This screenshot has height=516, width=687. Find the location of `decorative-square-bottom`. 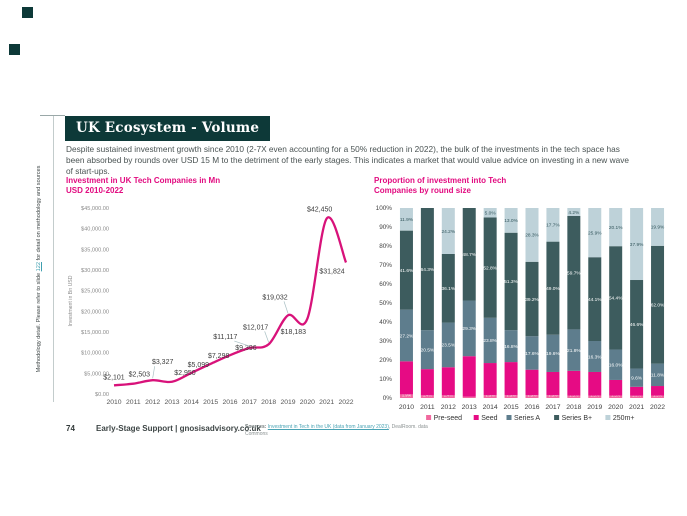

decorative-square-bottom is located at coordinates (14, 49).